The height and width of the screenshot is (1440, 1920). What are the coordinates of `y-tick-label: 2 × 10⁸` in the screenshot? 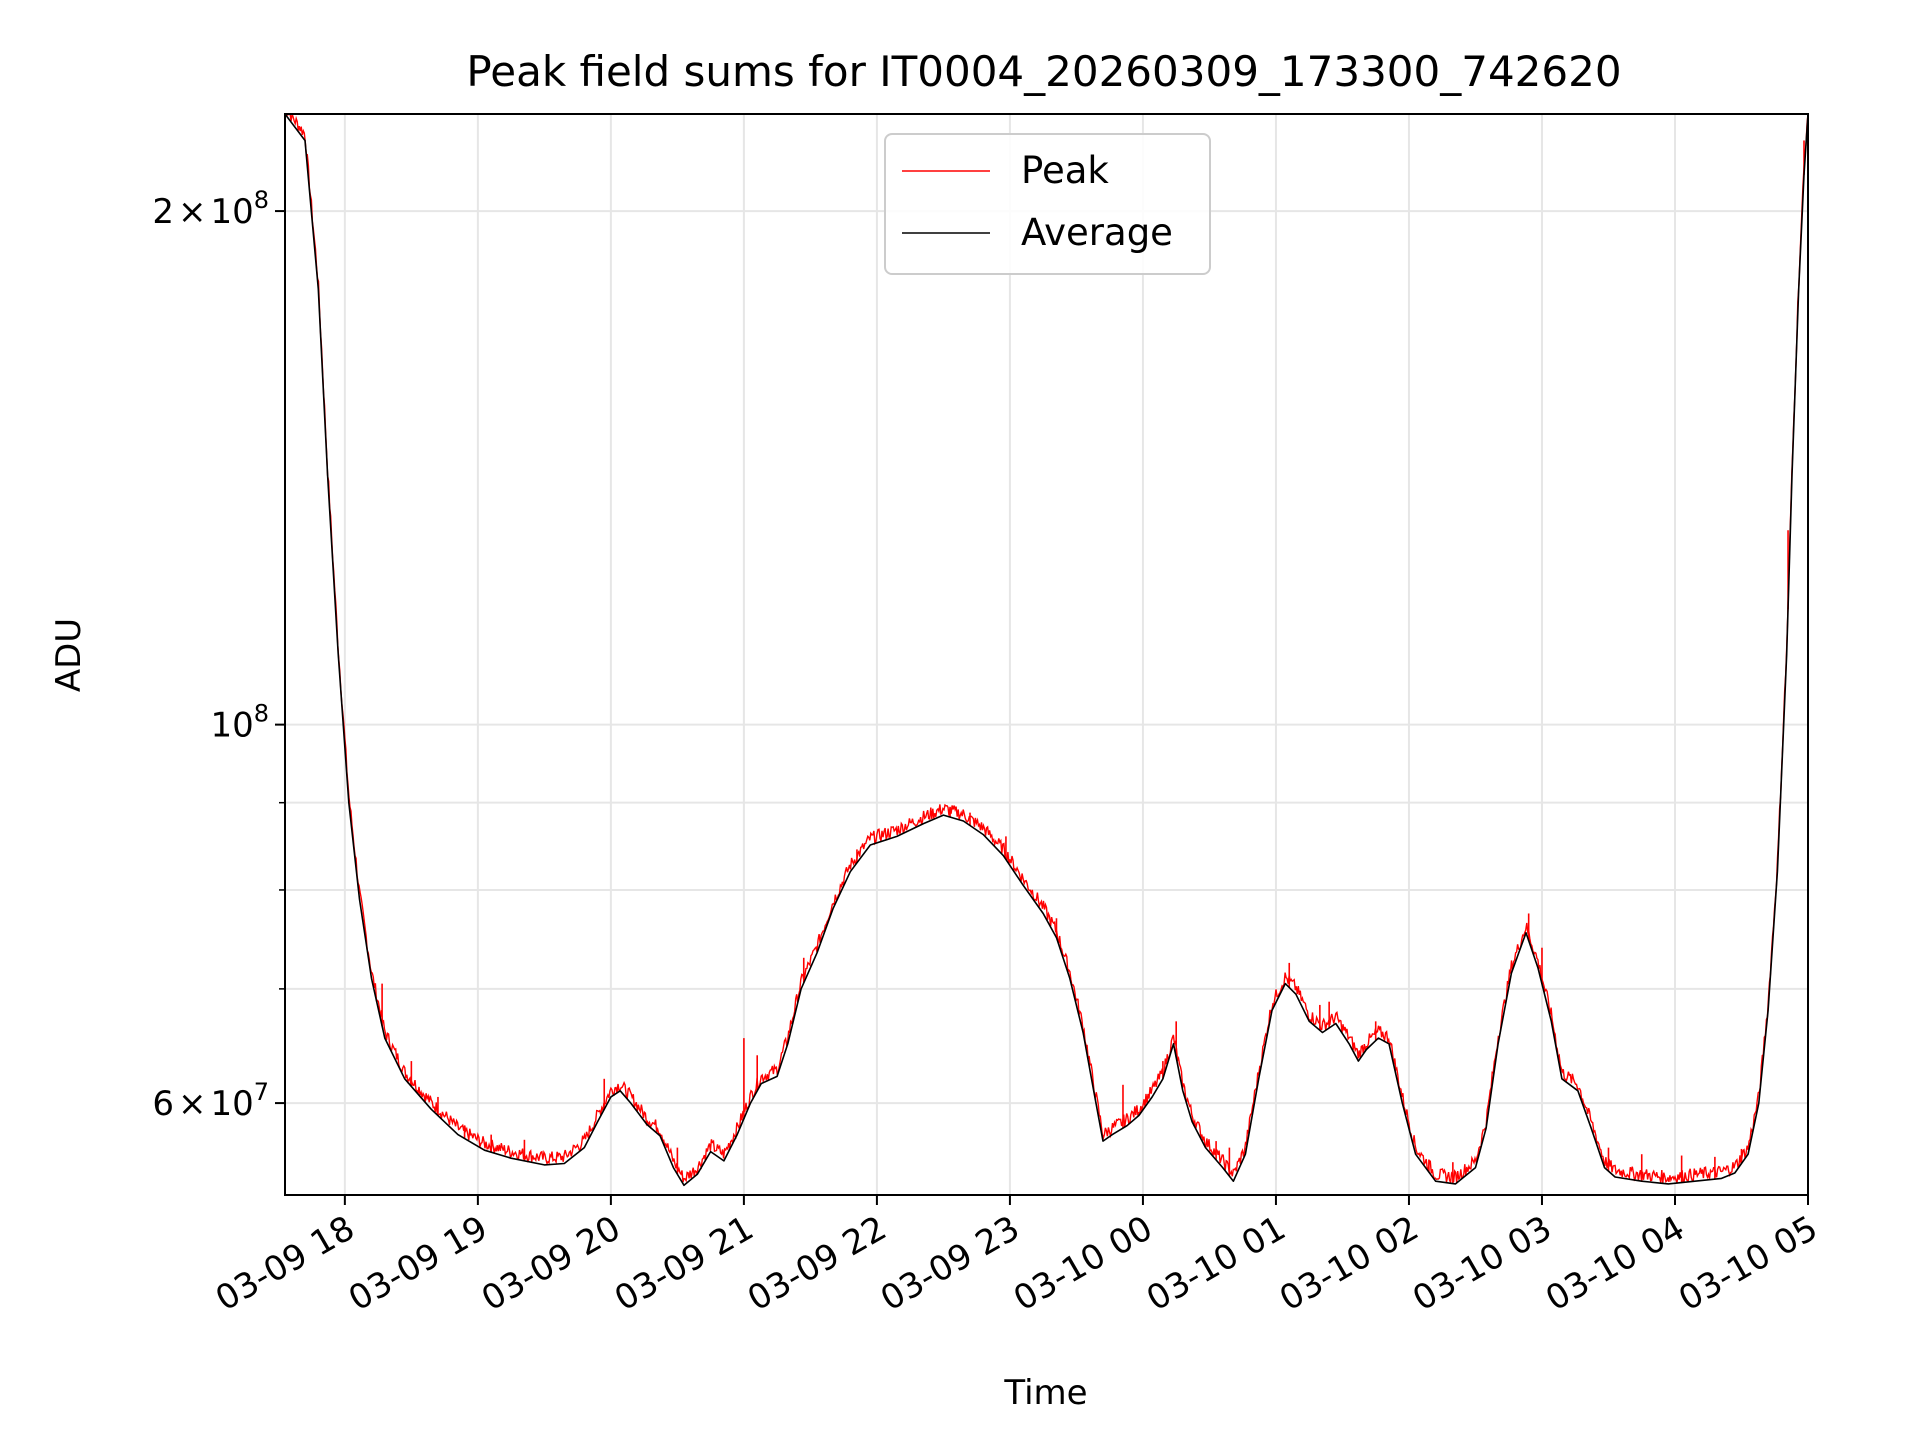 It's located at (210, 209).